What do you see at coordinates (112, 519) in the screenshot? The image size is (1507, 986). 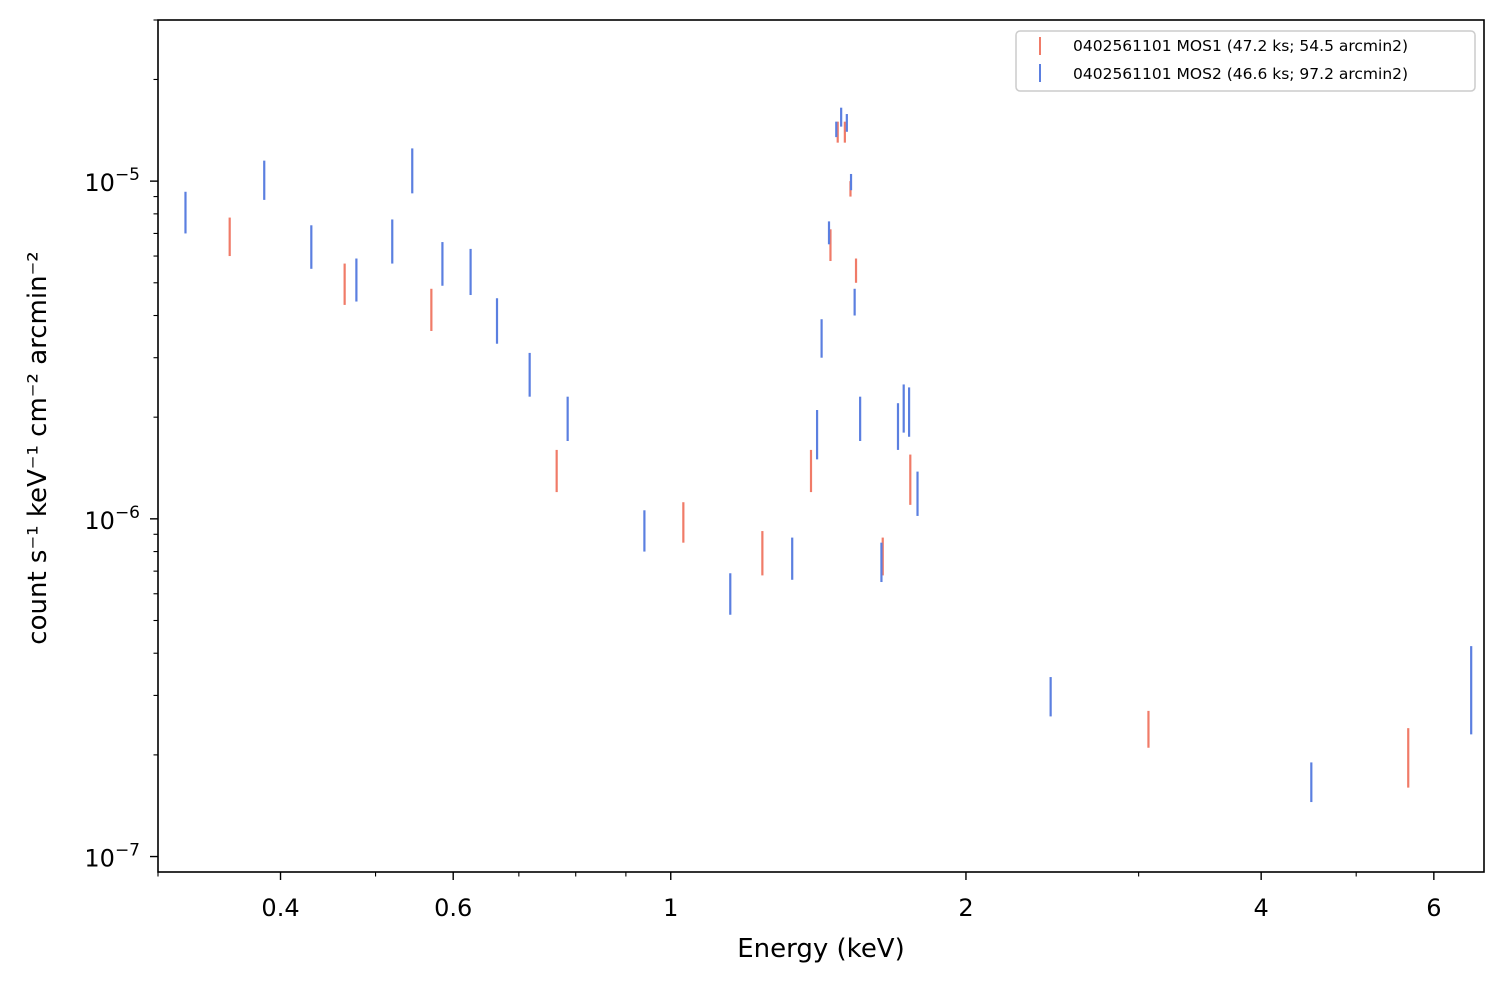 I see `y-tick-label: 10⁻⁶` at bounding box center [112, 519].